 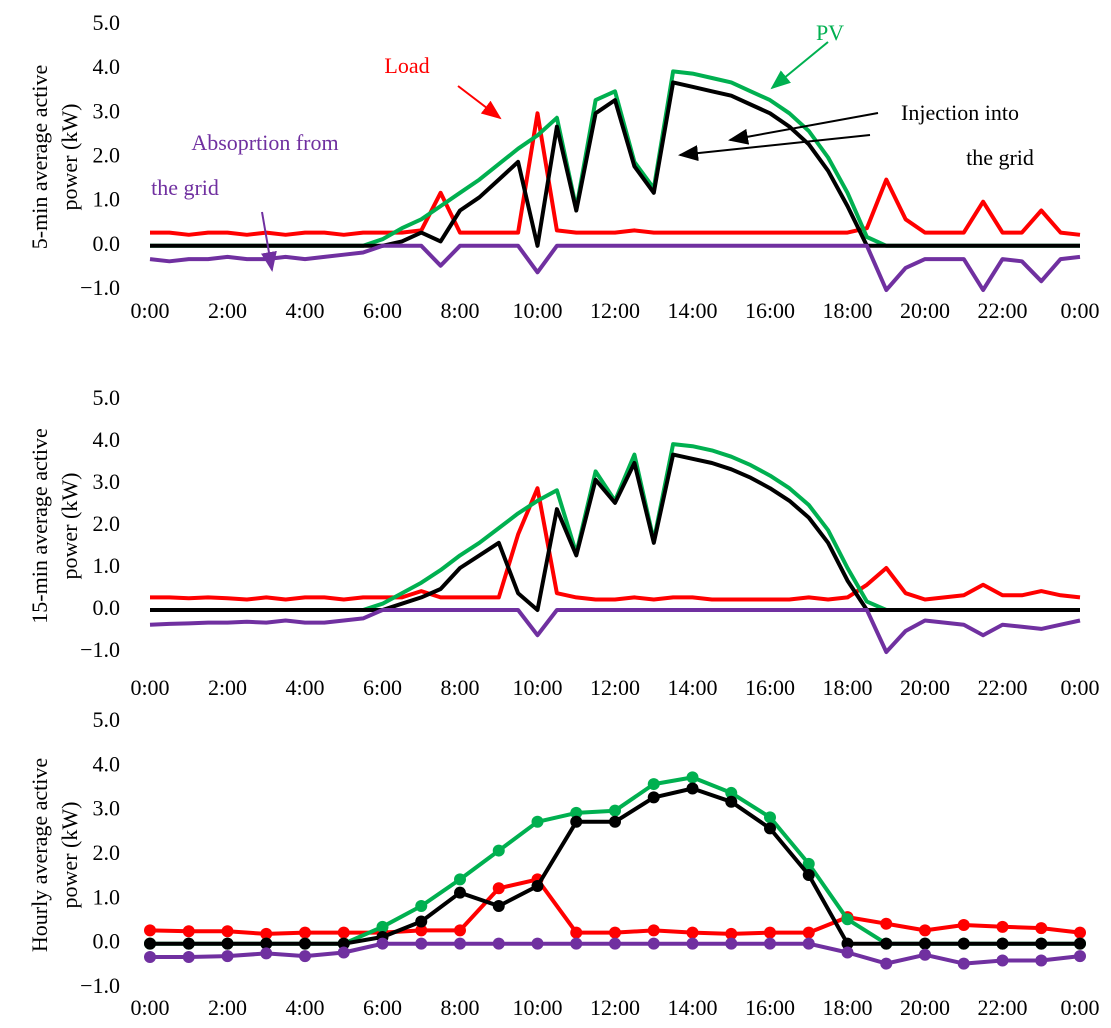 What do you see at coordinates (264, 142) in the screenshot?
I see `annotation: Absoprtion from` at bounding box center [264, 142].